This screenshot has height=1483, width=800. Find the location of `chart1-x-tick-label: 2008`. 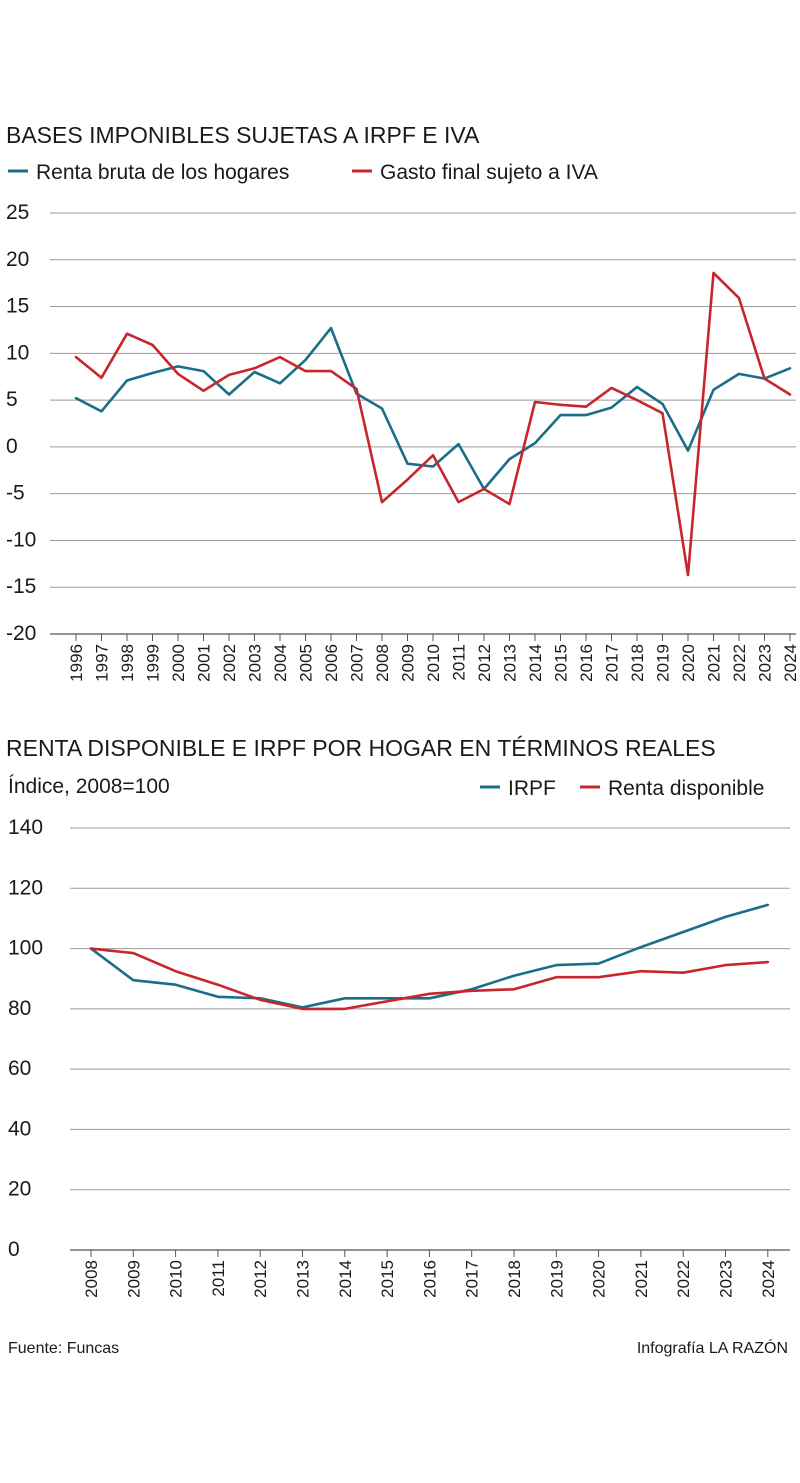

chart1-x-tick-label: 2008 is located at coordinates (382, 663).